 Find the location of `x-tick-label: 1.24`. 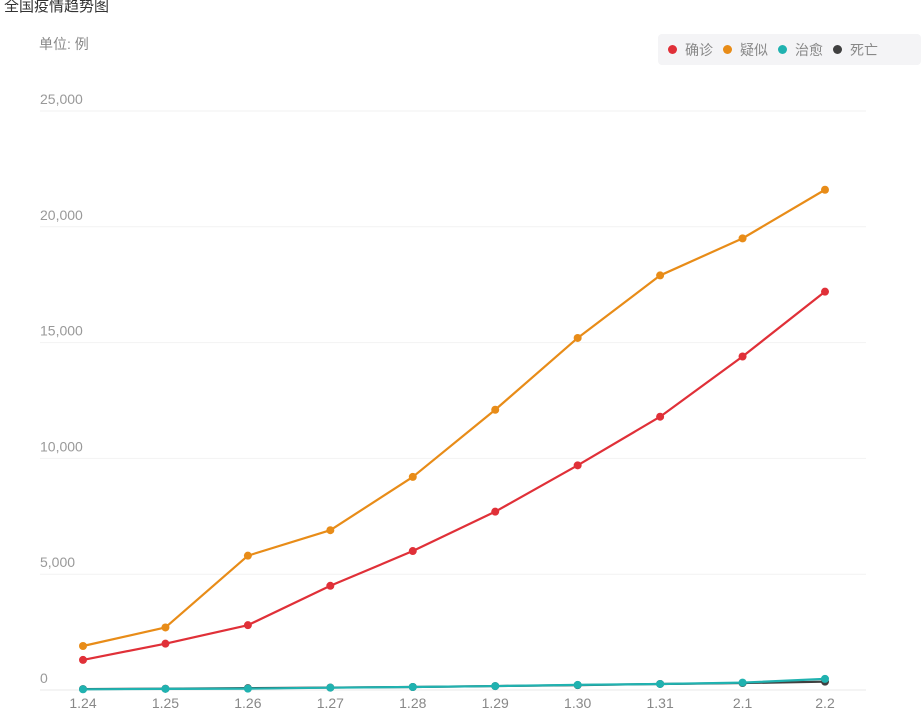

x-tick-label: 1.24 is located at coordinates (82, 703).